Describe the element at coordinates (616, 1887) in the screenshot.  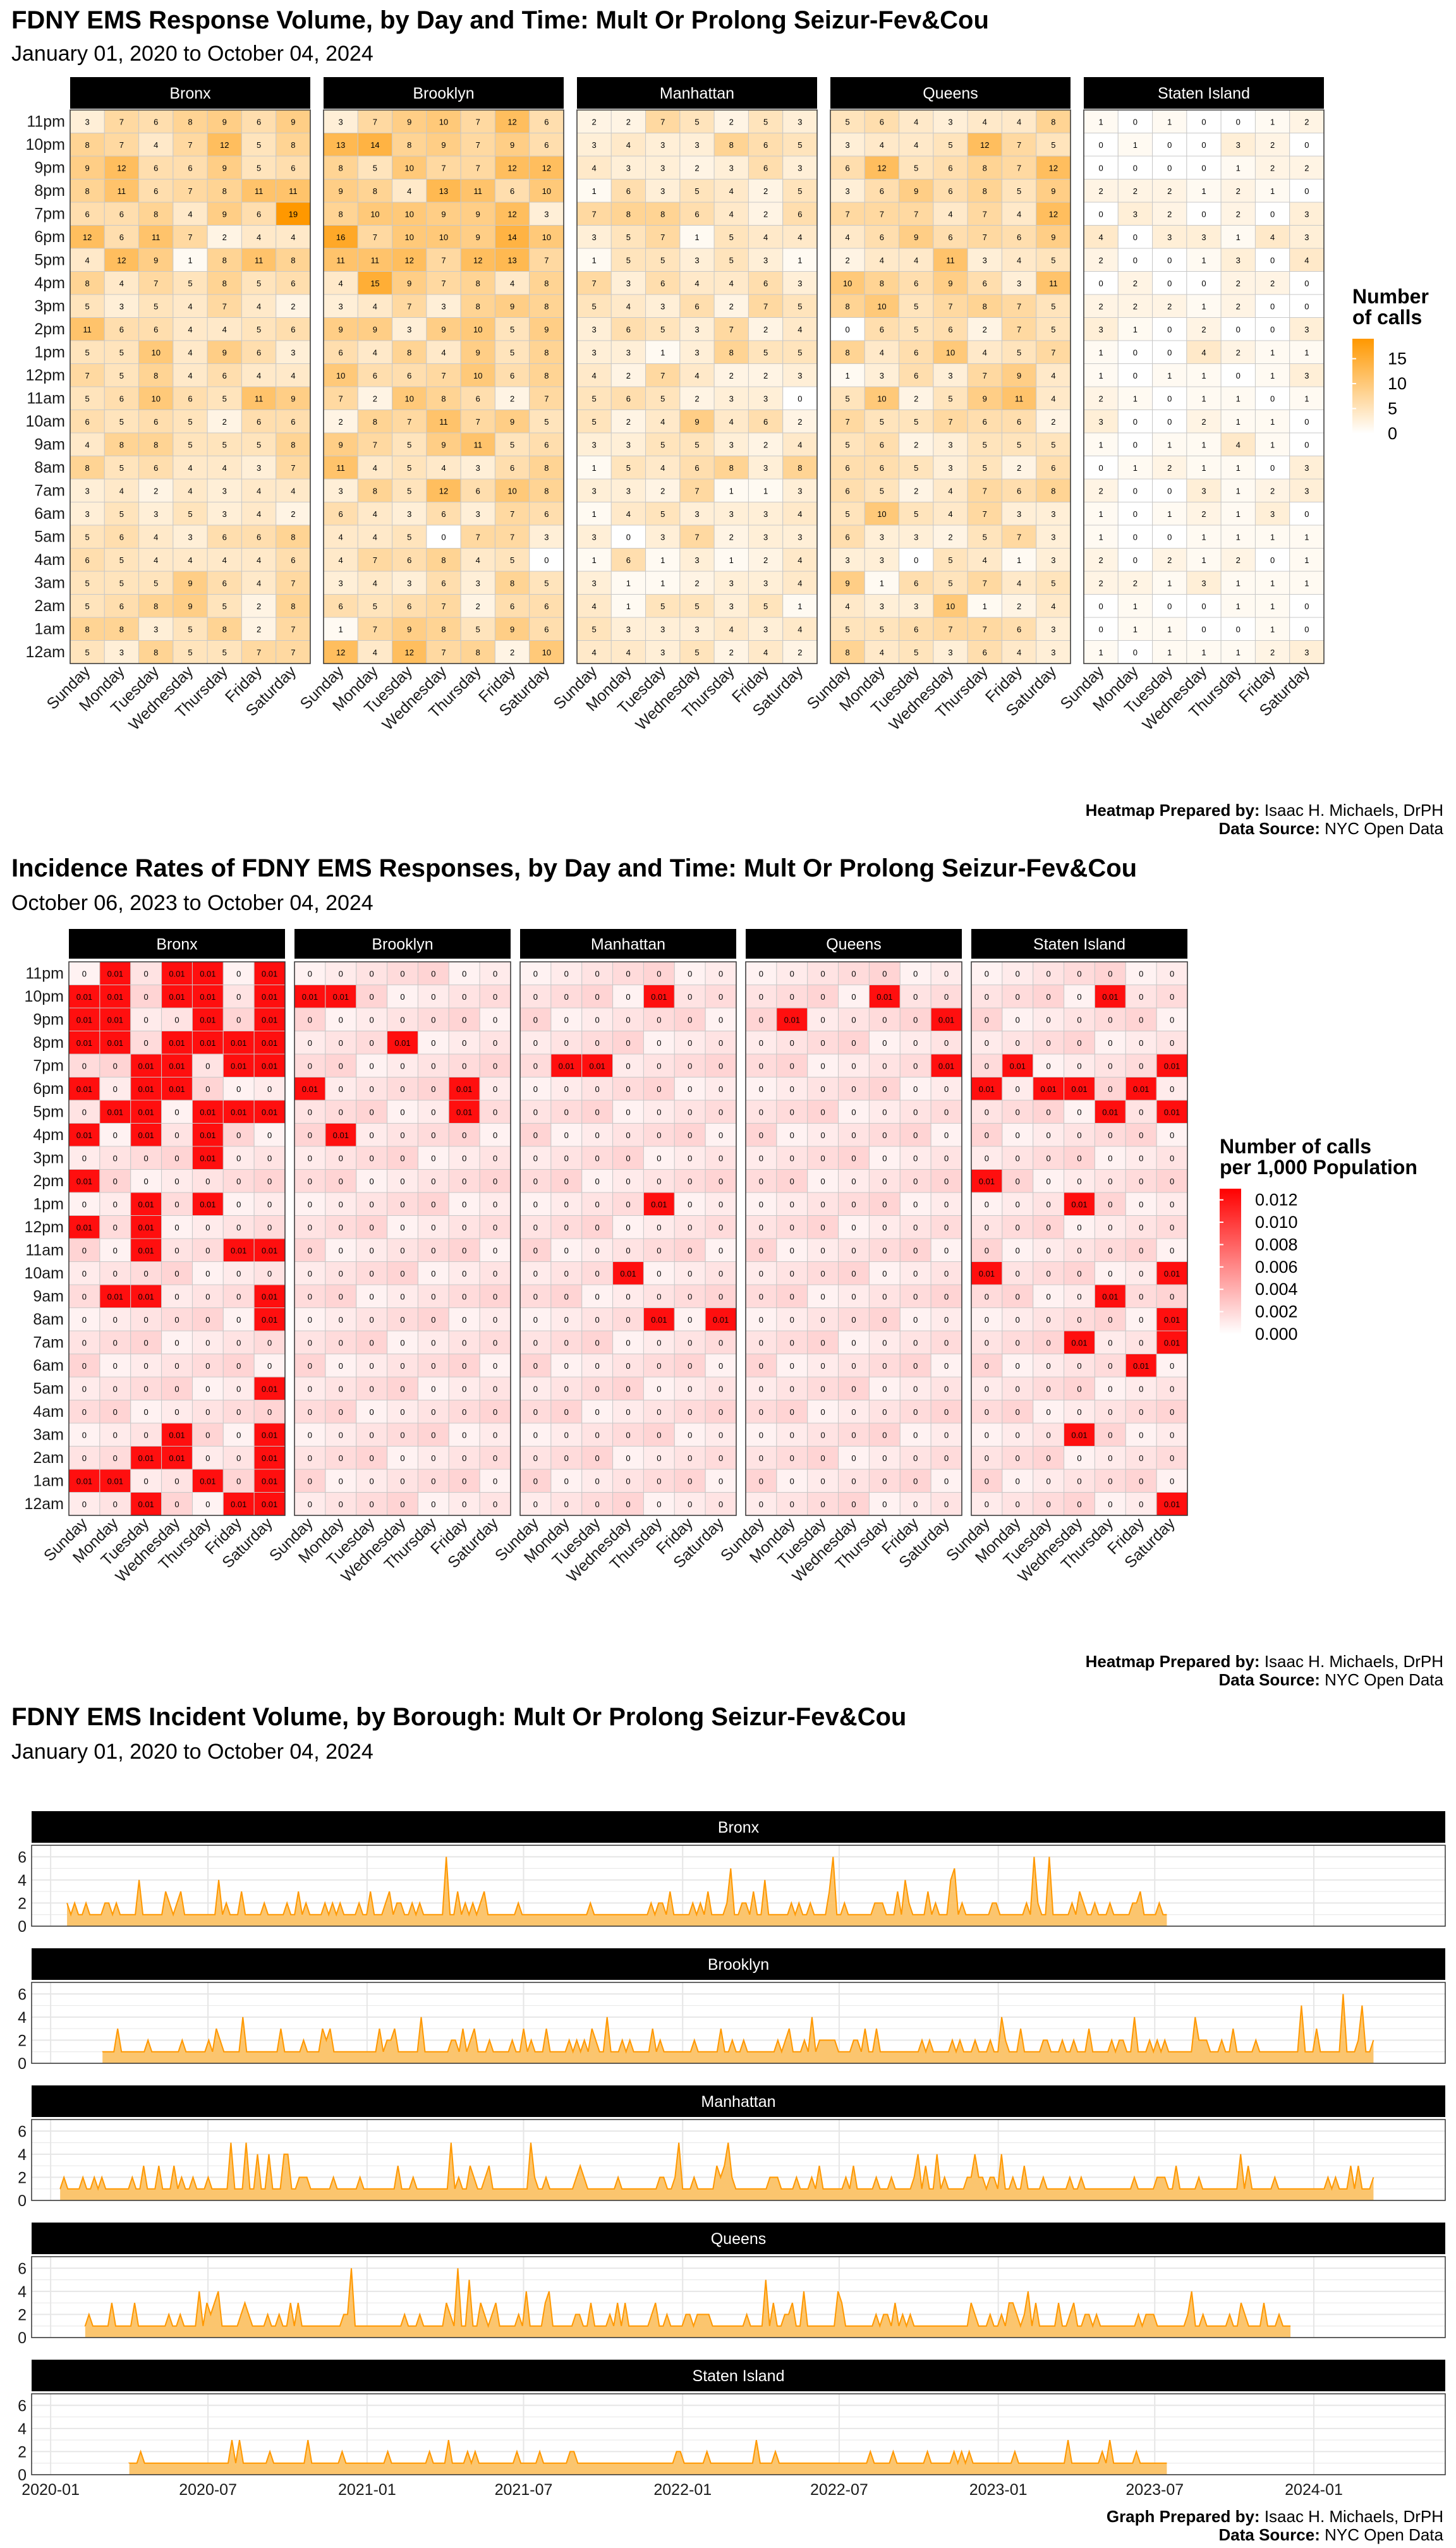
I see `series-line` at that location.